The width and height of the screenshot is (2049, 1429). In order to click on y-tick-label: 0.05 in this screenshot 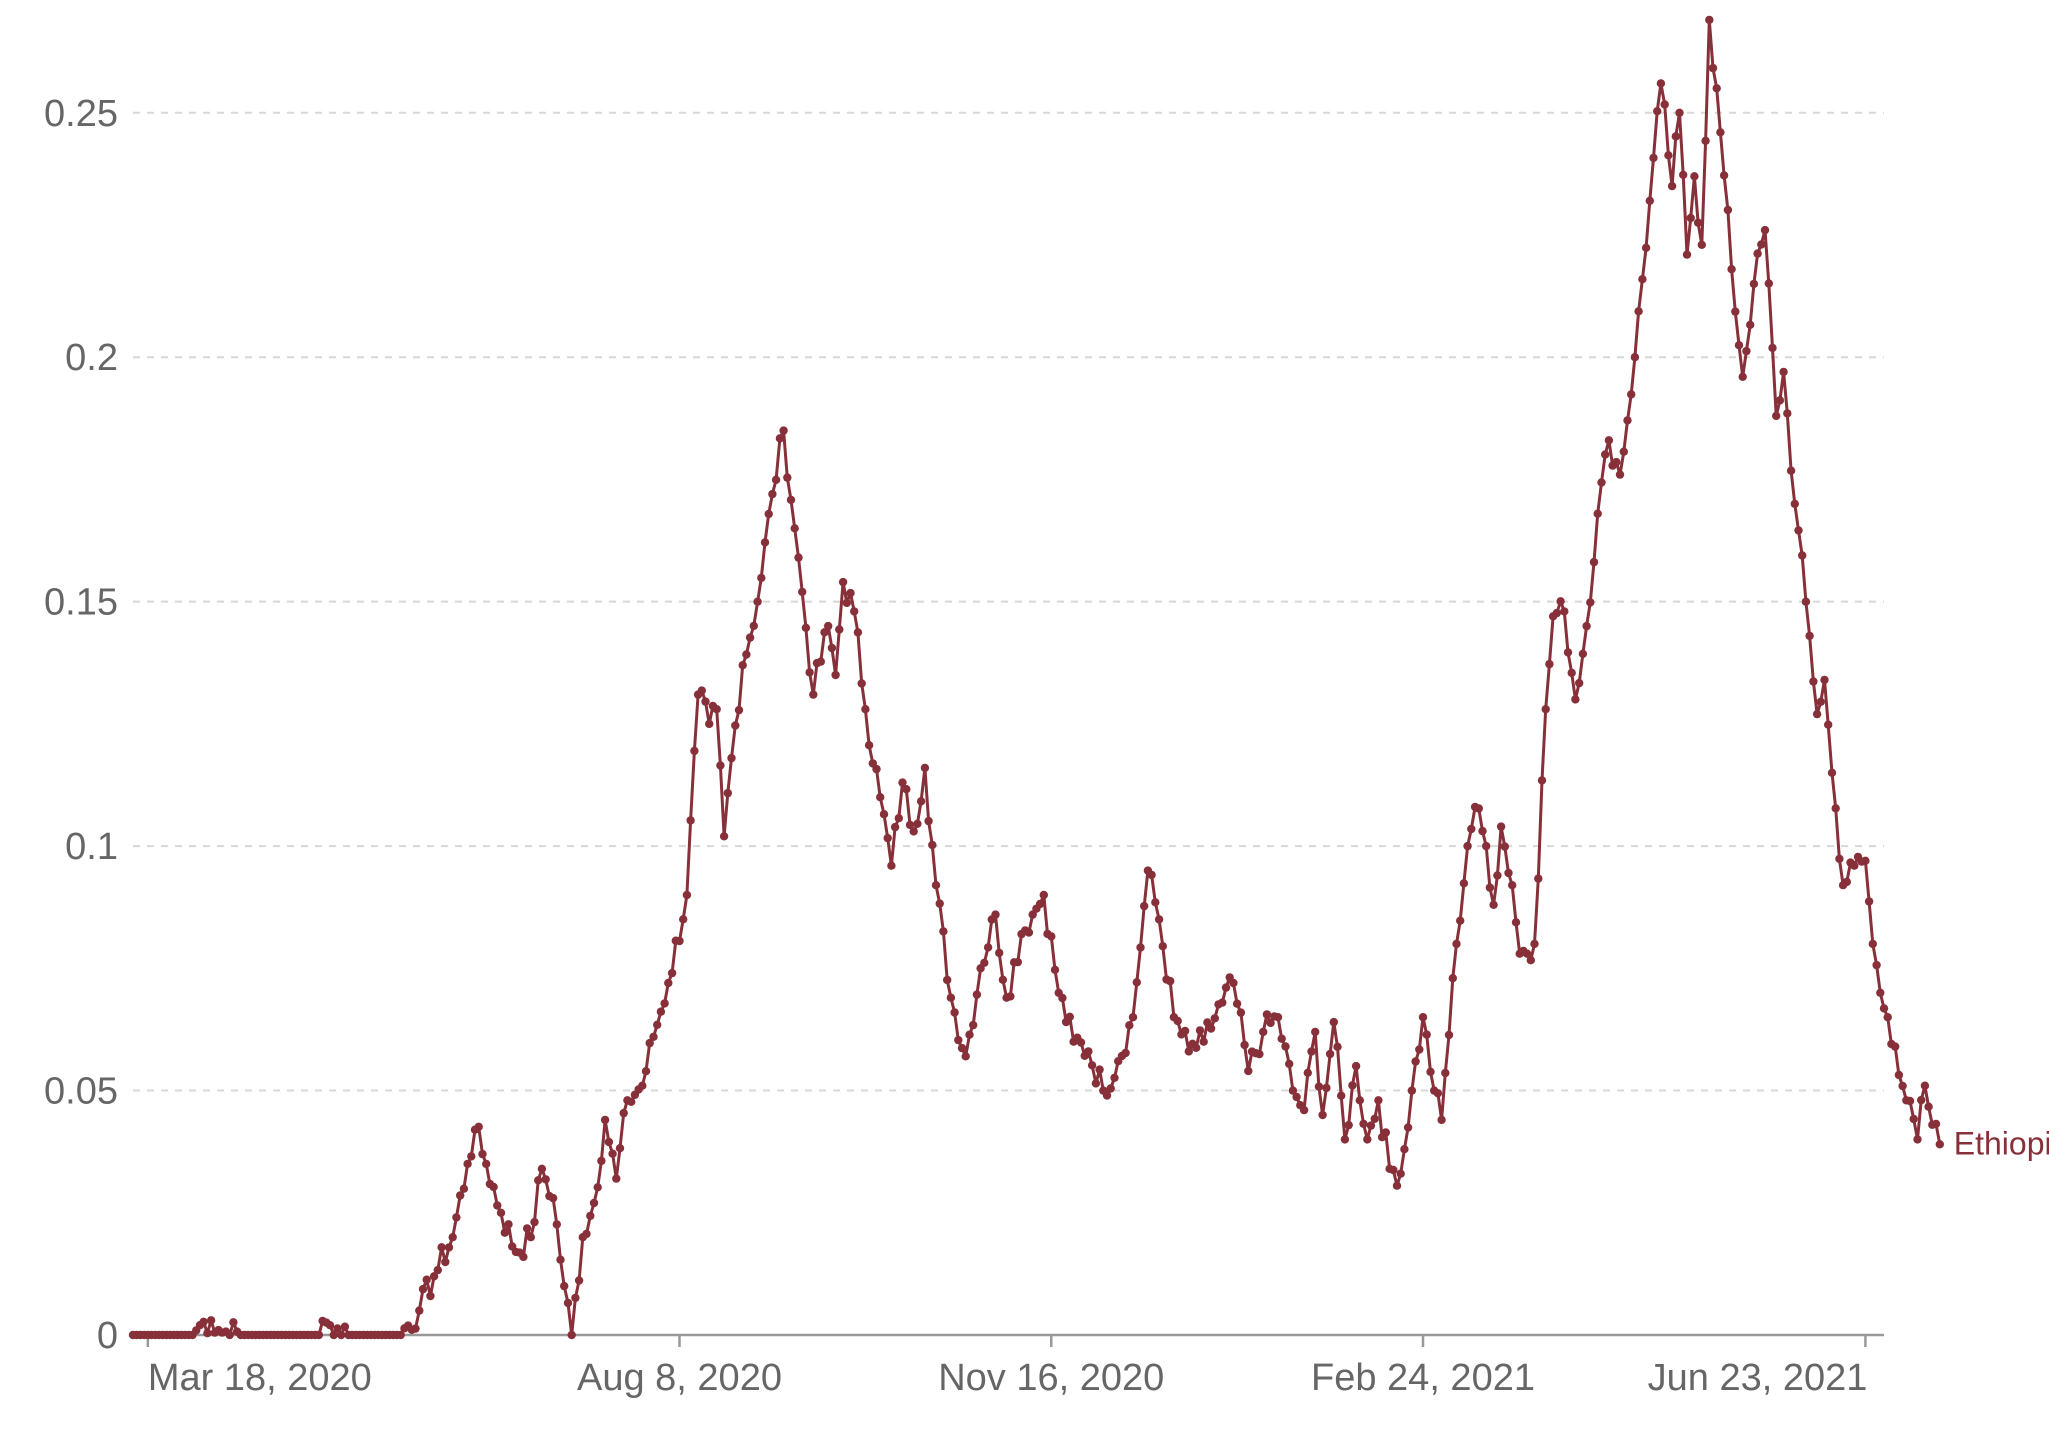, I will do `click(81, 1092)`.